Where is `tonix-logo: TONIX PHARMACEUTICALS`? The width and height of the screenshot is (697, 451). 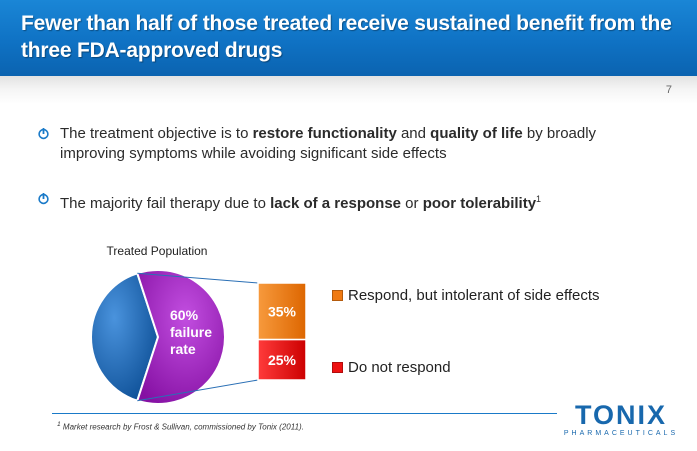 tonix-logo: TONIX PHARMACEUTICALS is located at coordinates (621, 421).